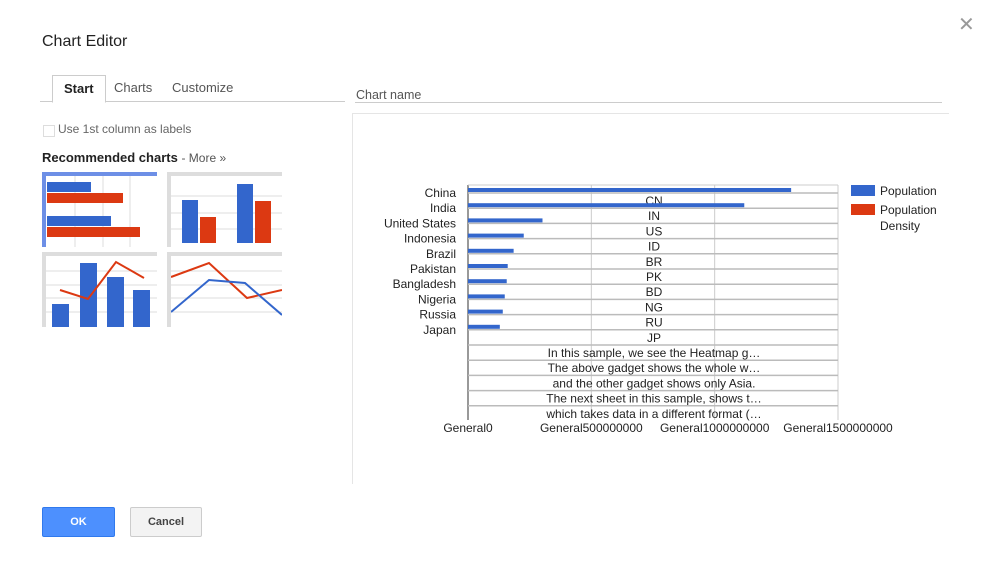 The image size is (989, 566). What do you see at coordinates (420, 223) in the screenshot?
I see `category-label: United States` at bounding box center [420, 223].